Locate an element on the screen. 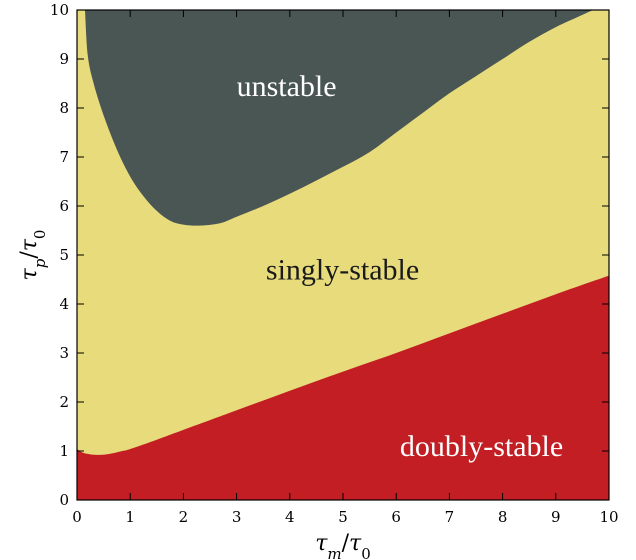 The width and height of the screenshot is (636, 560). y-tick-label: 4 is located at coordinates (64, 304).